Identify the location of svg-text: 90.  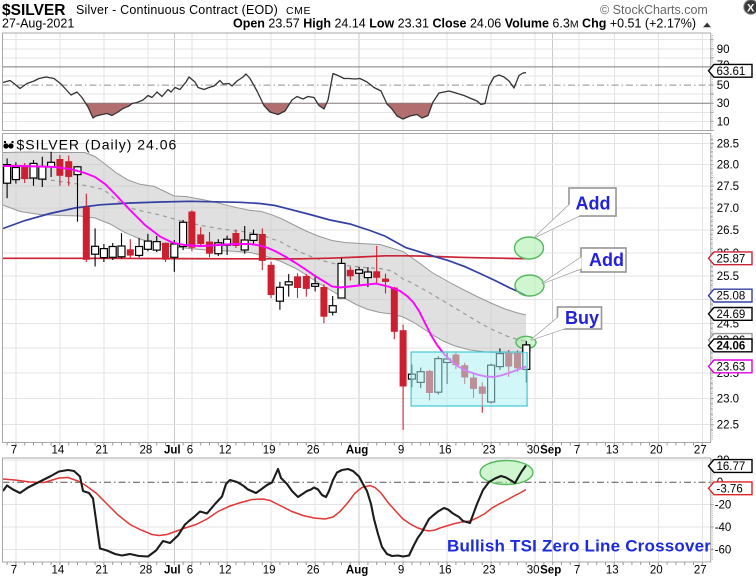
(723, 50).